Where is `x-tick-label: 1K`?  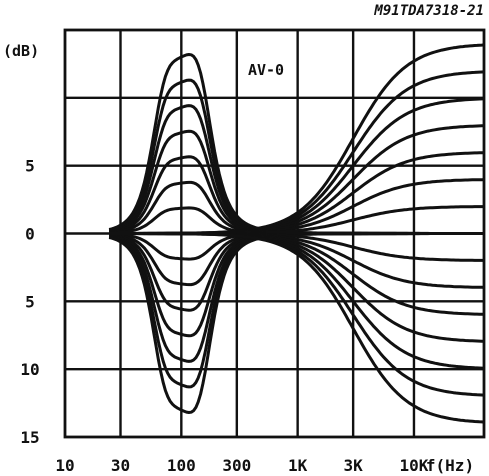 x-tick-label: 1K is located at coordinates (298, 465).